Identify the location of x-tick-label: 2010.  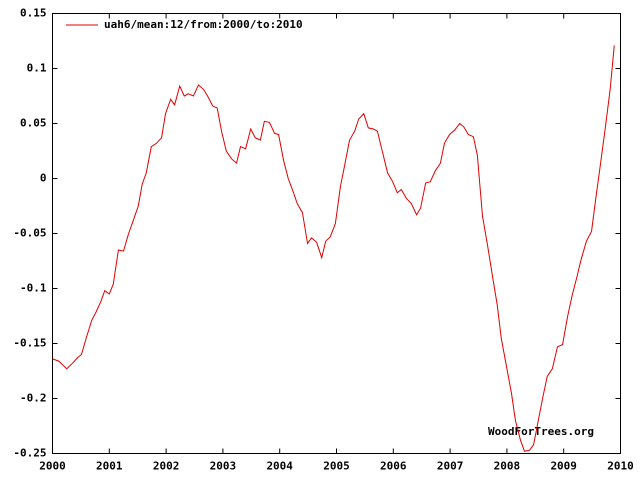
(620, 466).